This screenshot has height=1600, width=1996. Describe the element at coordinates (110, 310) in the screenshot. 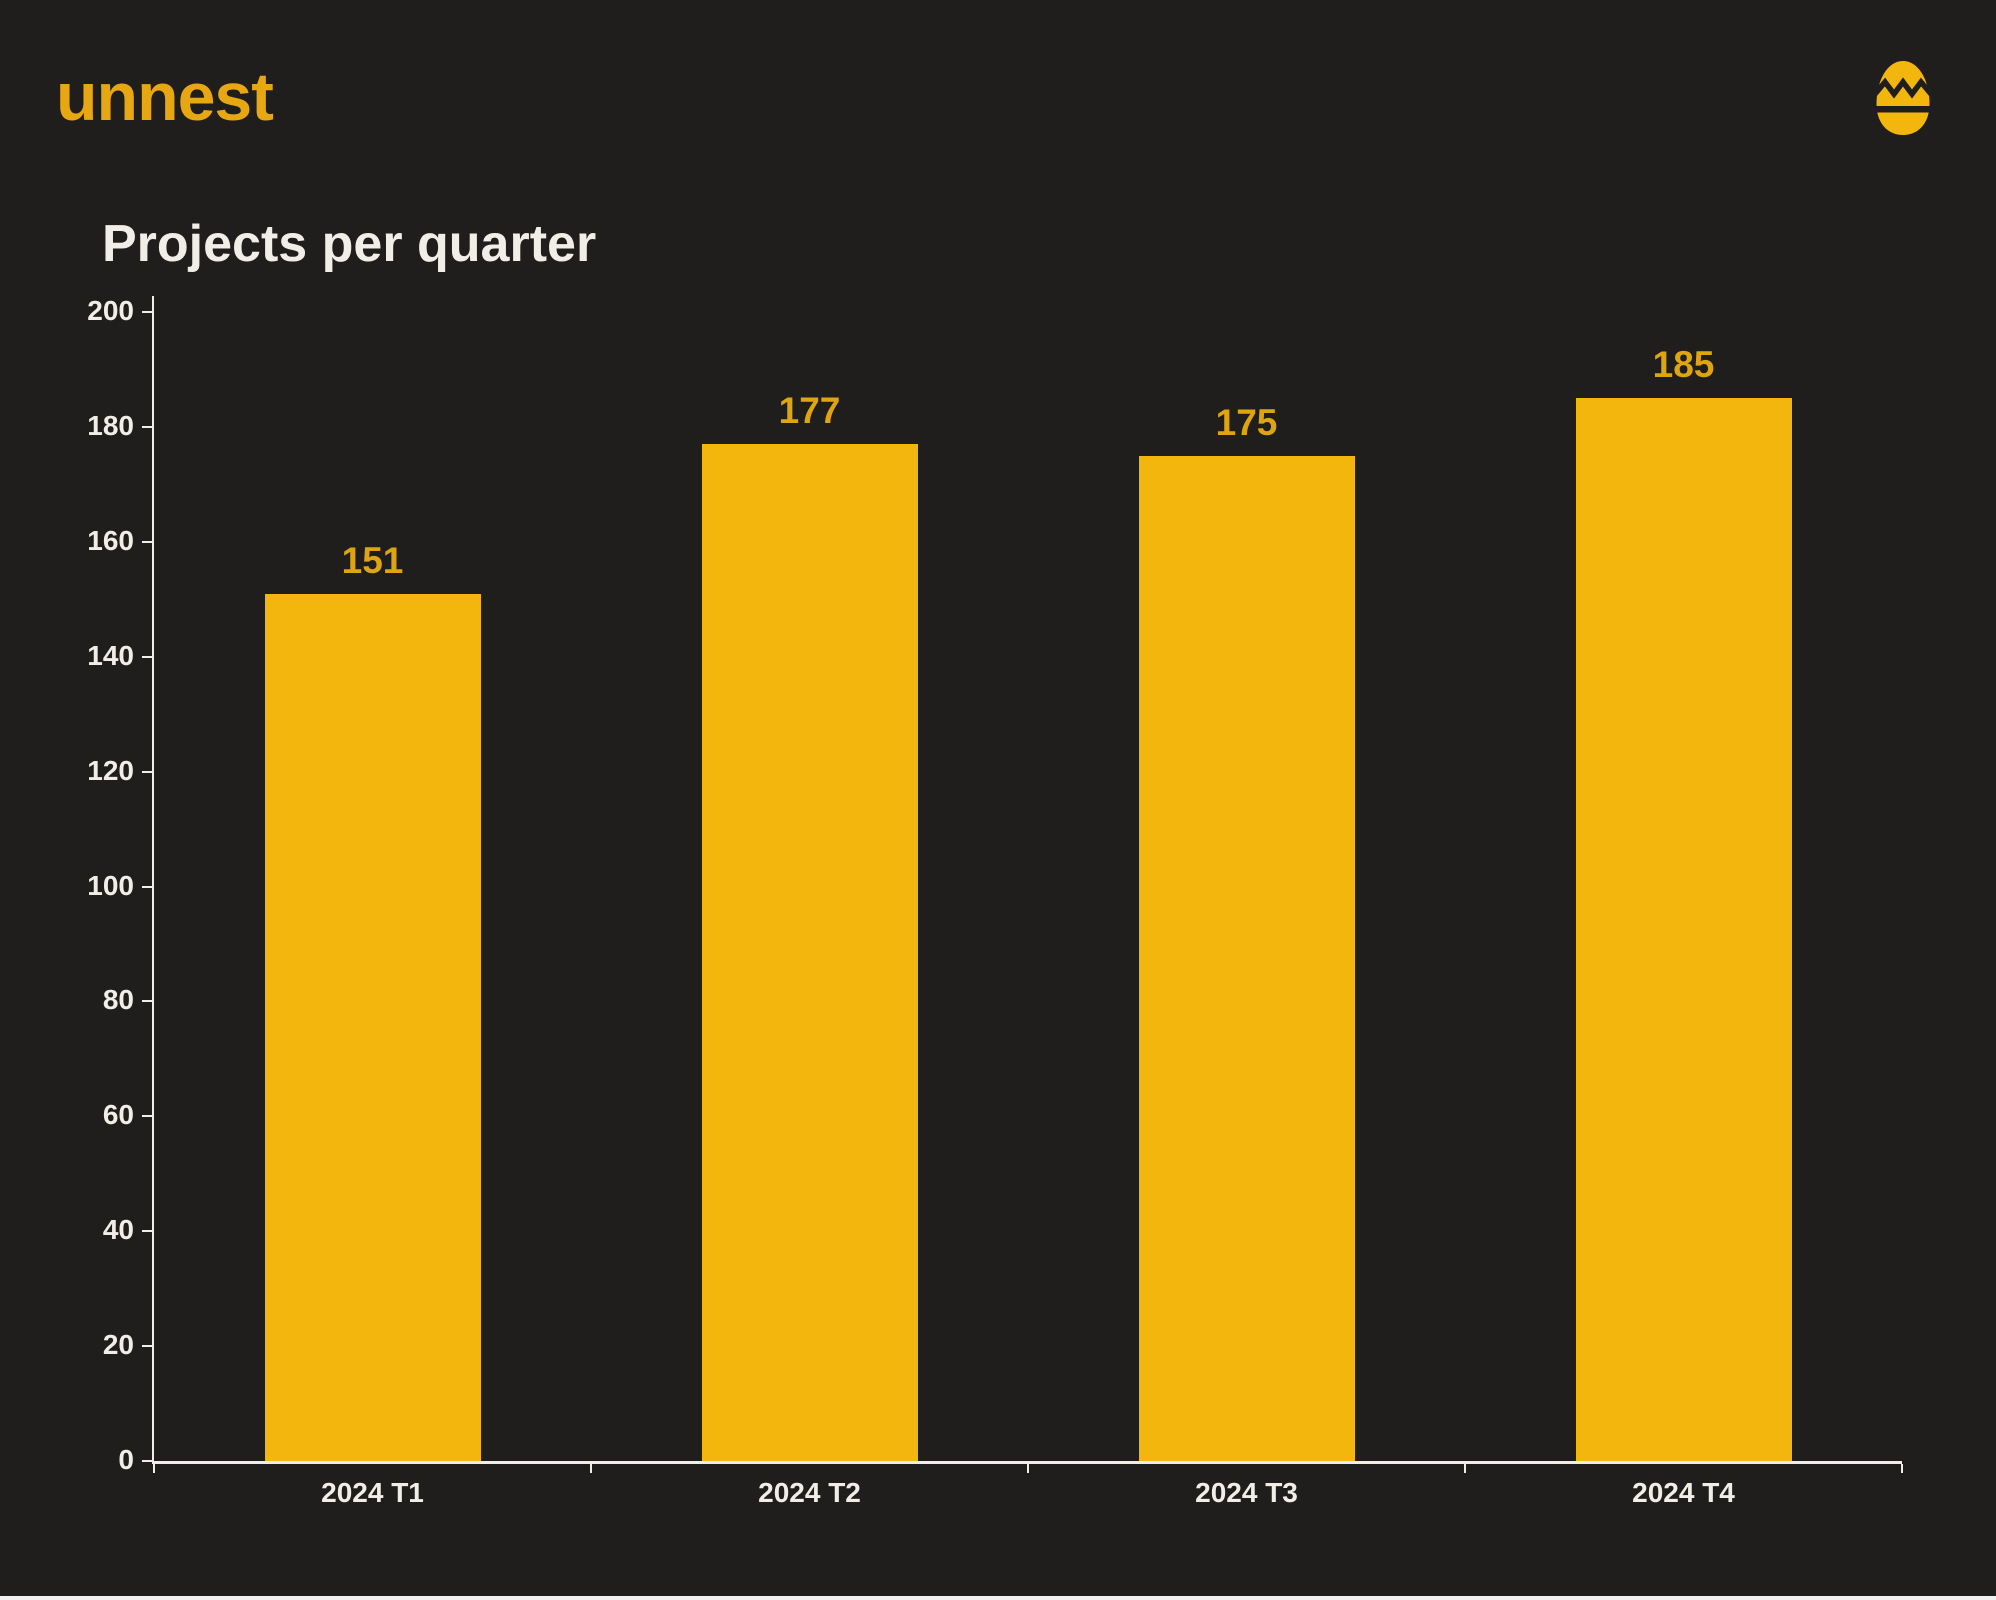

I see `y-axis-tick-label: 200` at that location.